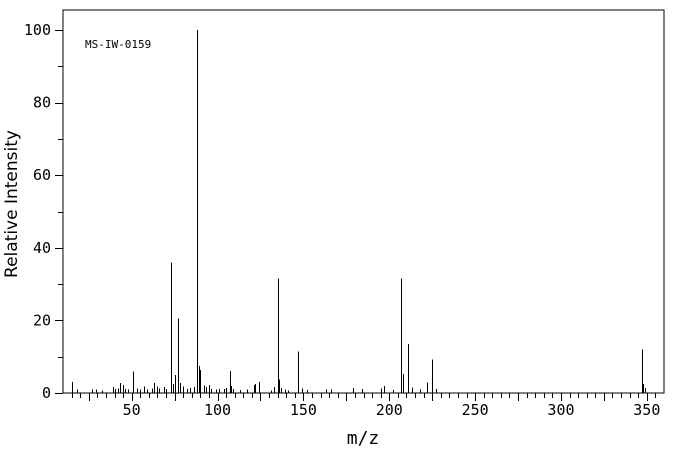 The image size is (676, 455). Describe the element at coordinates (132, 410) in the screenshot. I see `x-tick-label: 50` at that location.